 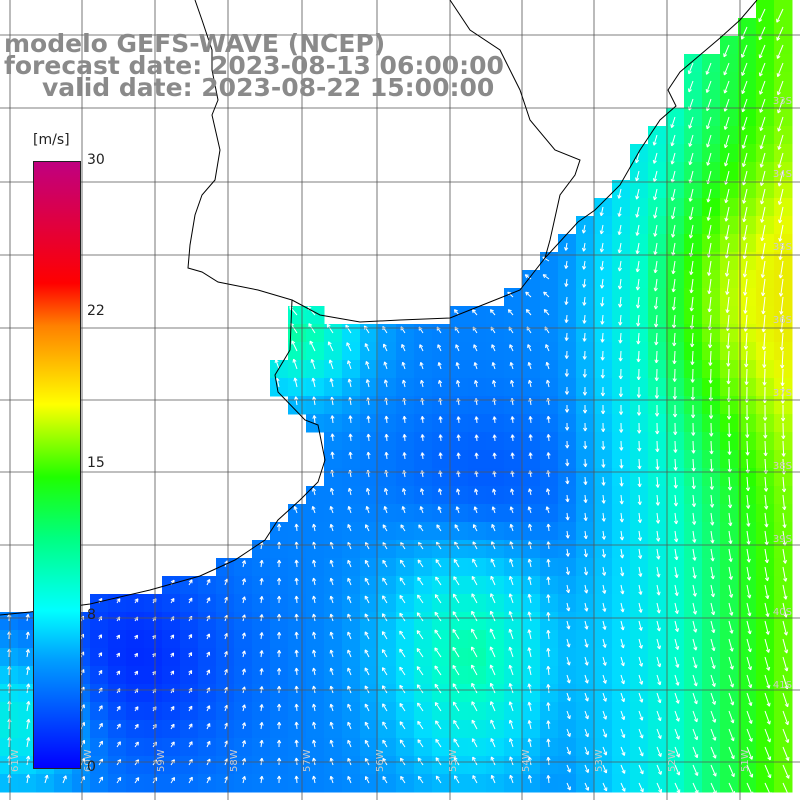 I want to click on colorbar-tick-30: 30, so click(x=96, y=160).